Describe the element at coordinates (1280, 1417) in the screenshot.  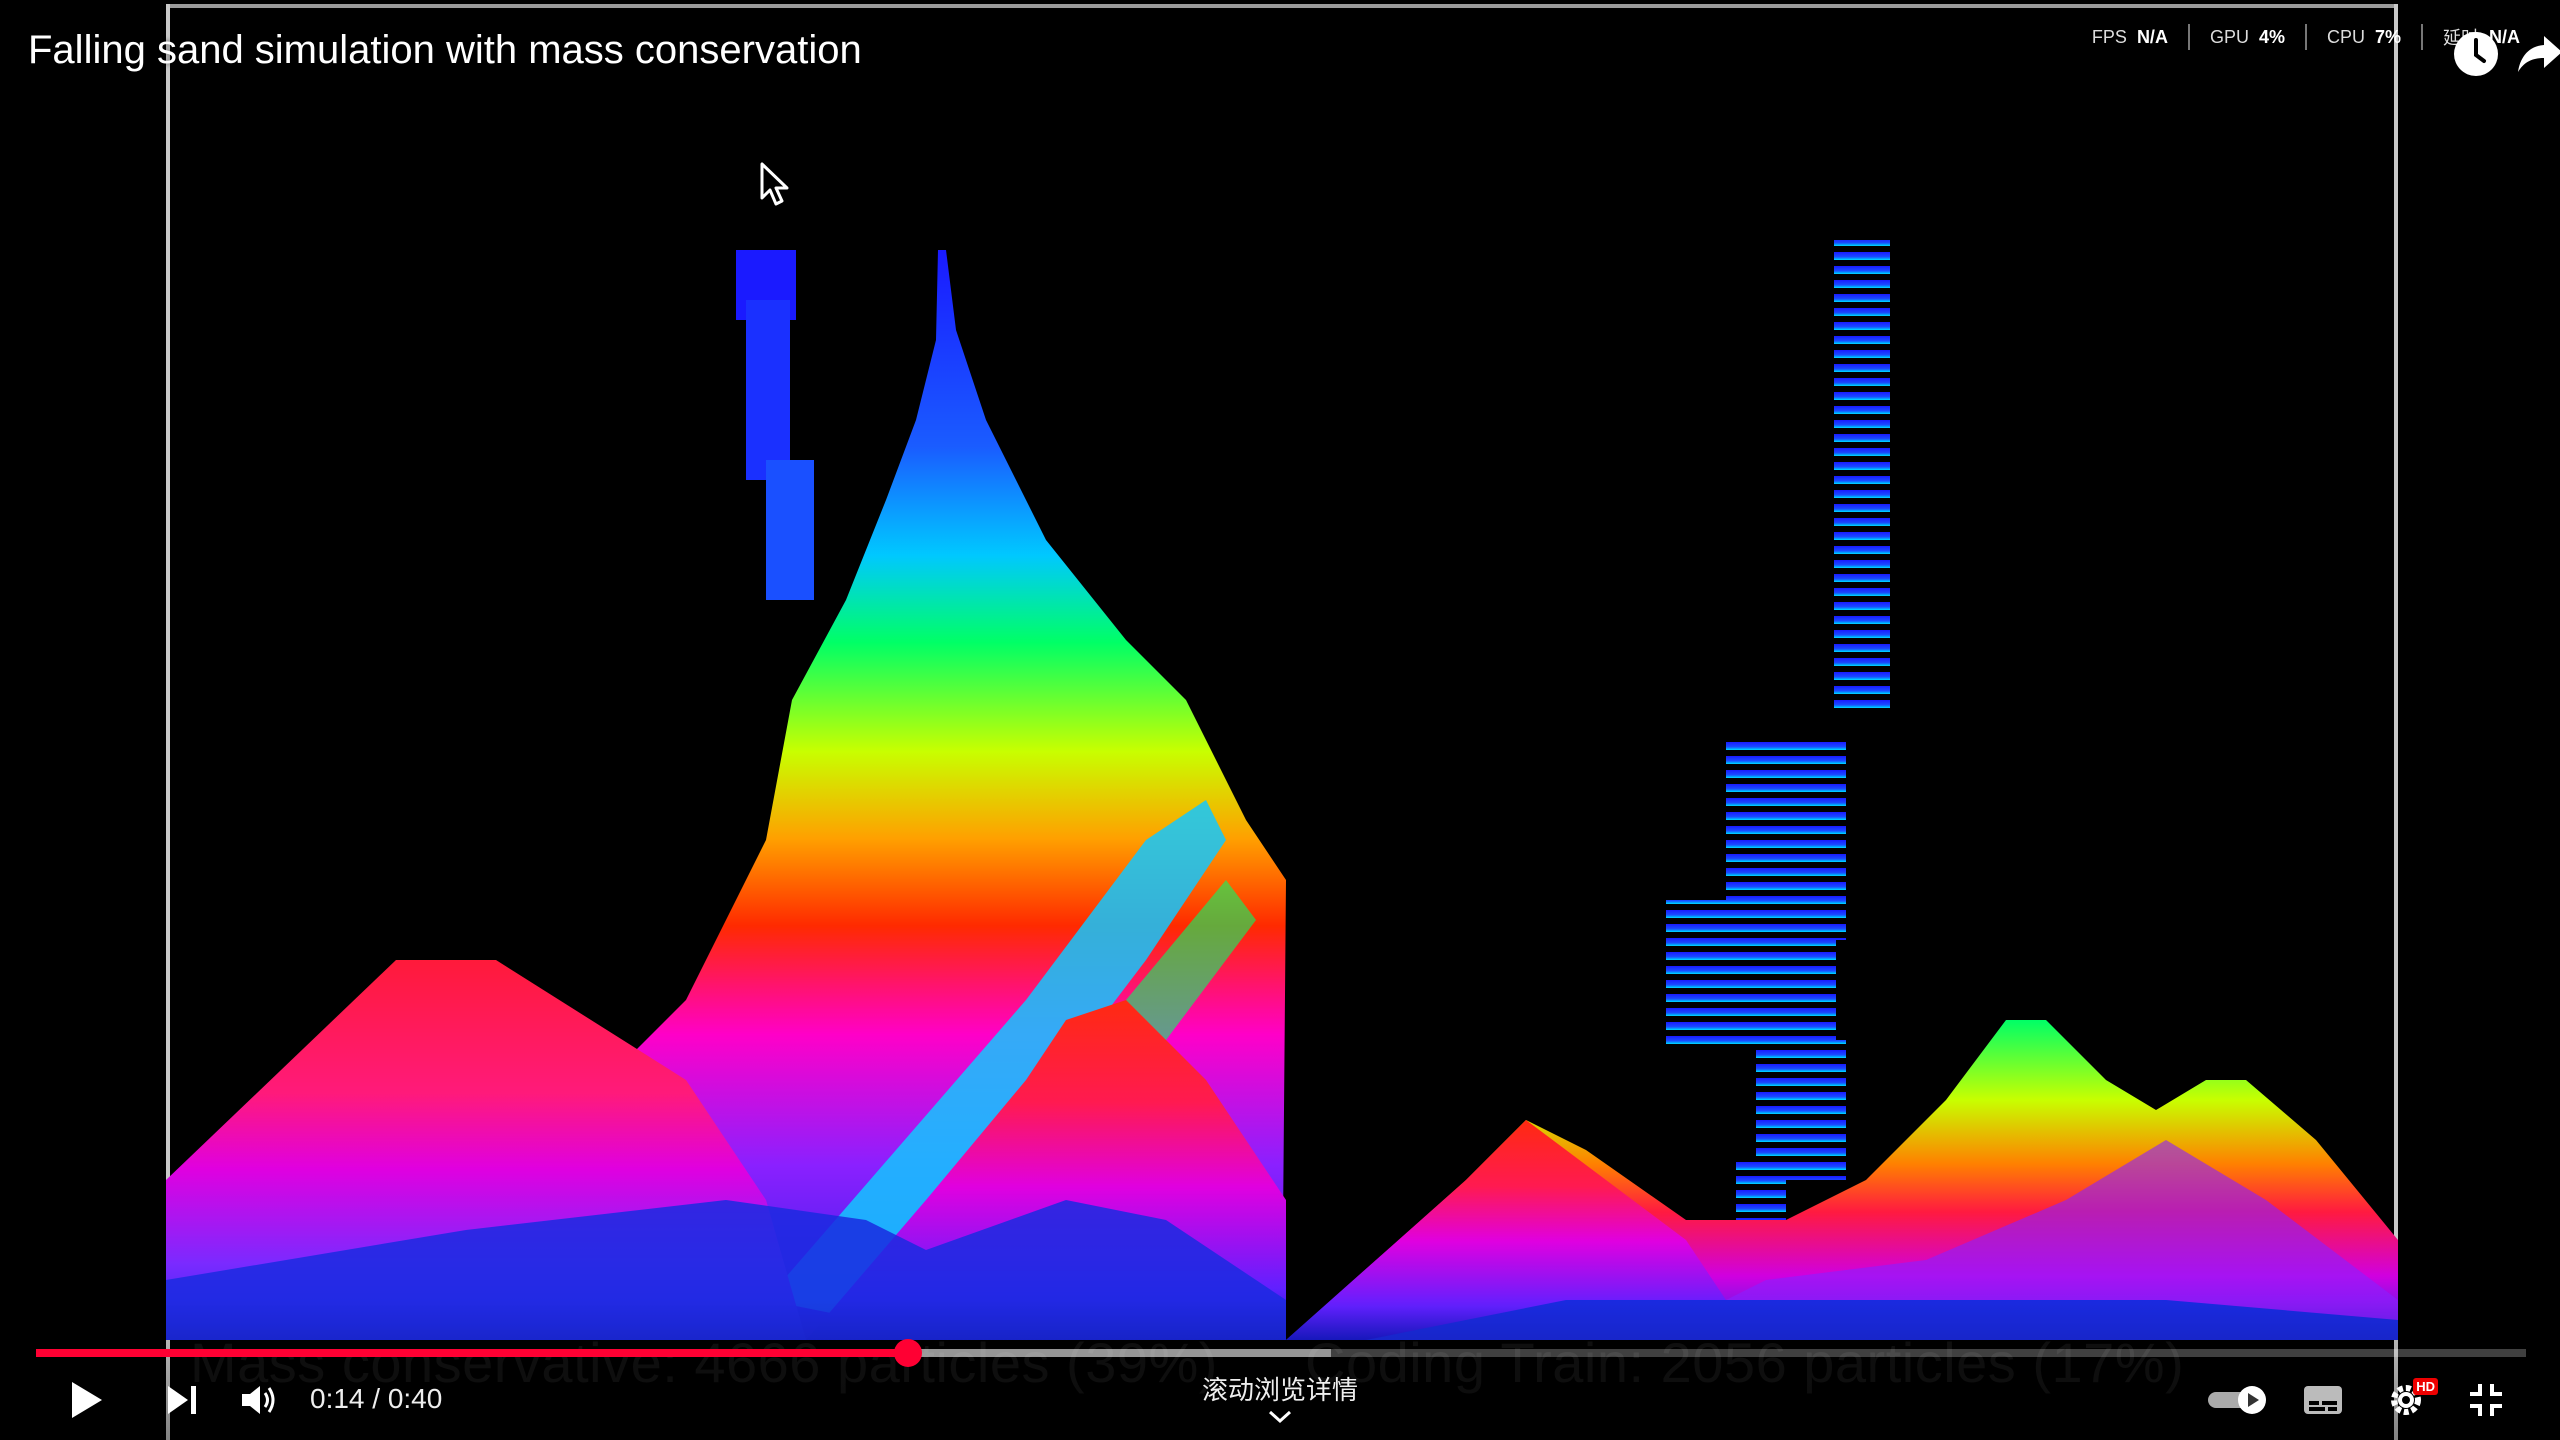
I see `chevron-down-icon` at that location.